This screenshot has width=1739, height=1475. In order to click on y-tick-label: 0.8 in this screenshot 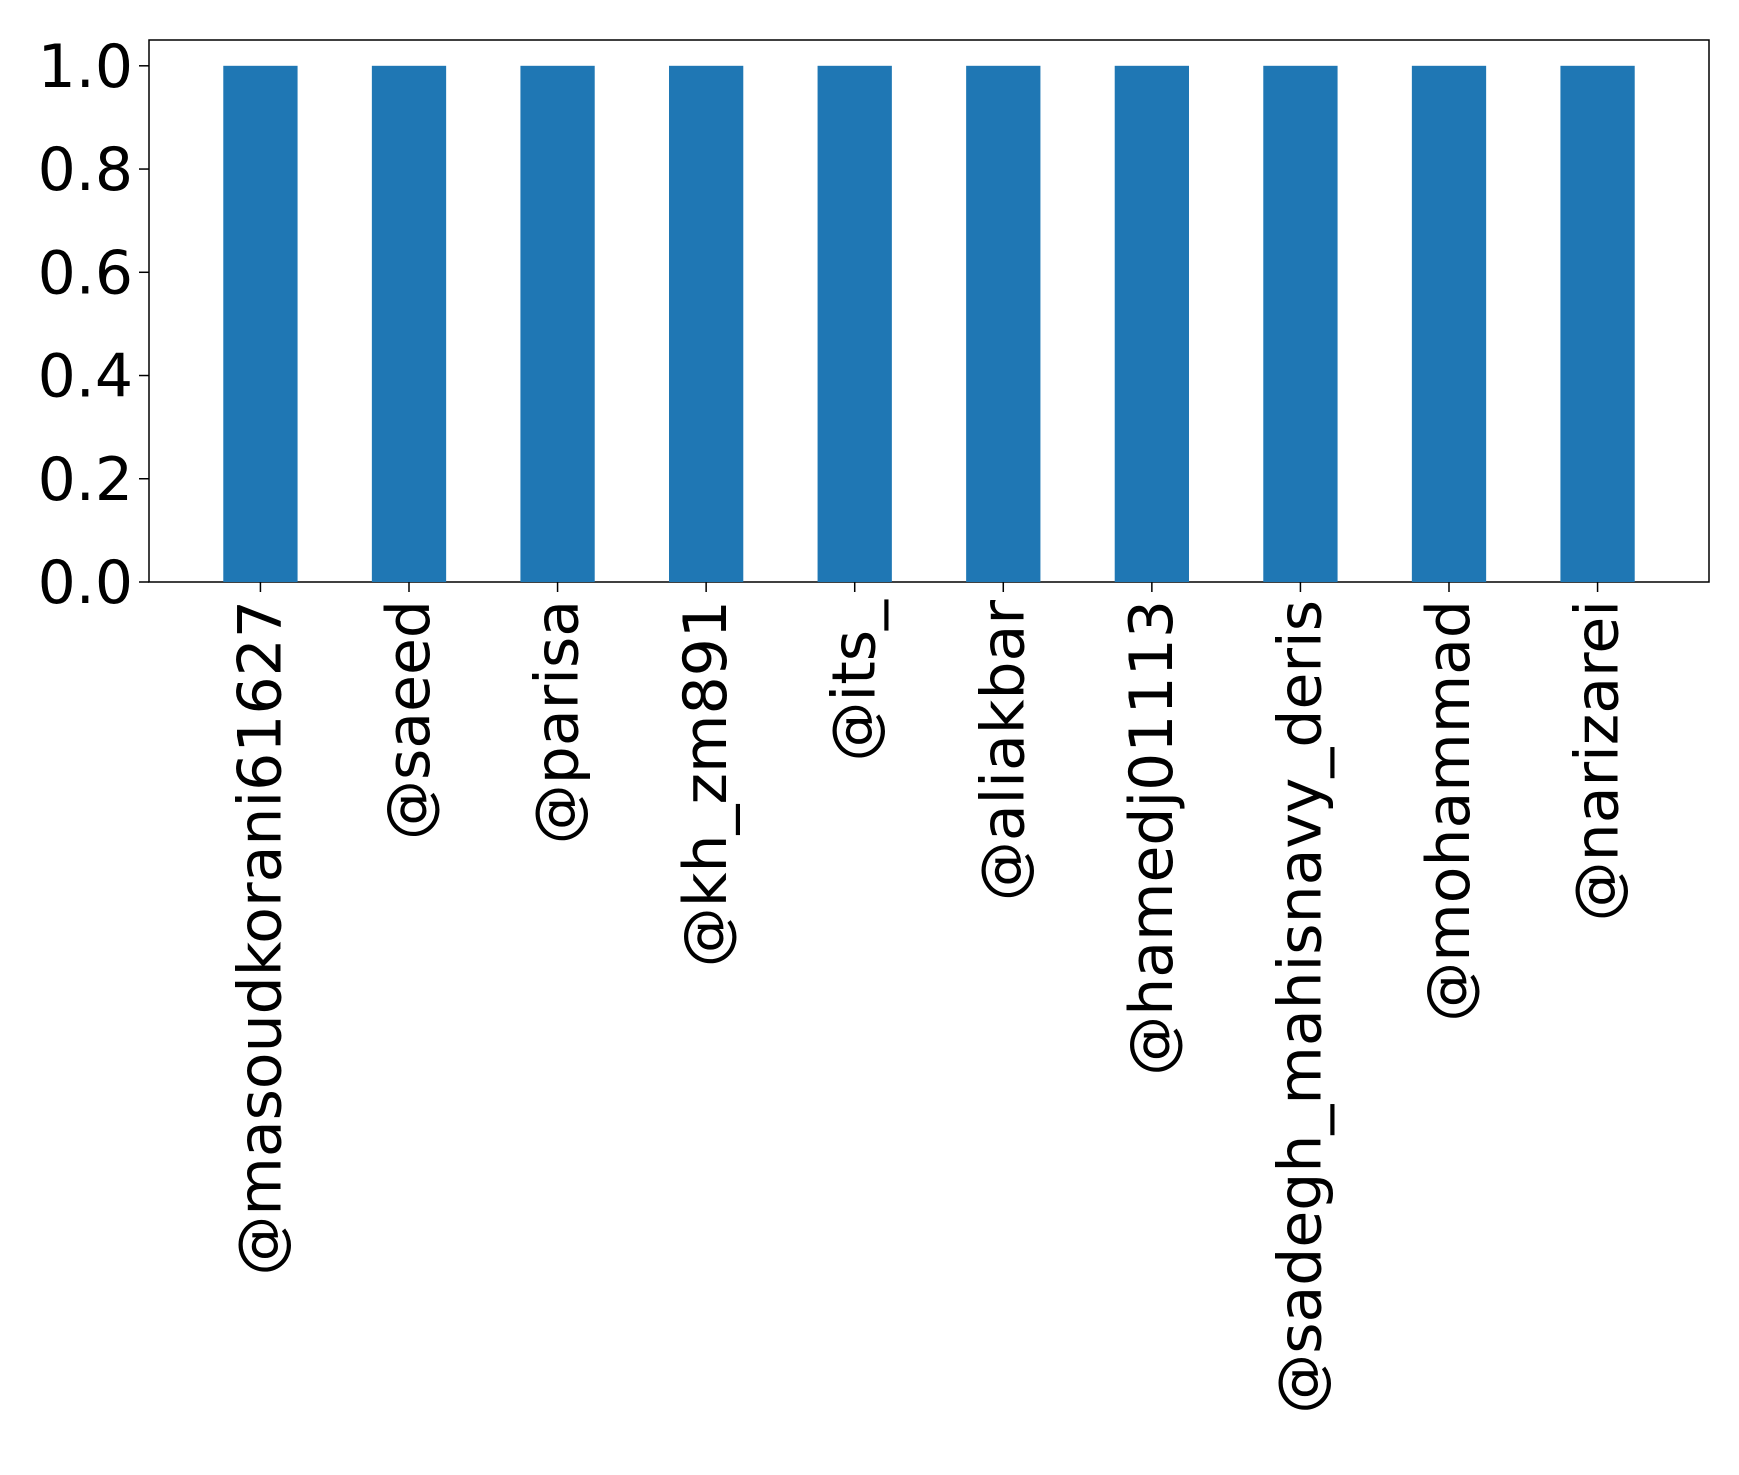, I will do `click(85, 170)`.